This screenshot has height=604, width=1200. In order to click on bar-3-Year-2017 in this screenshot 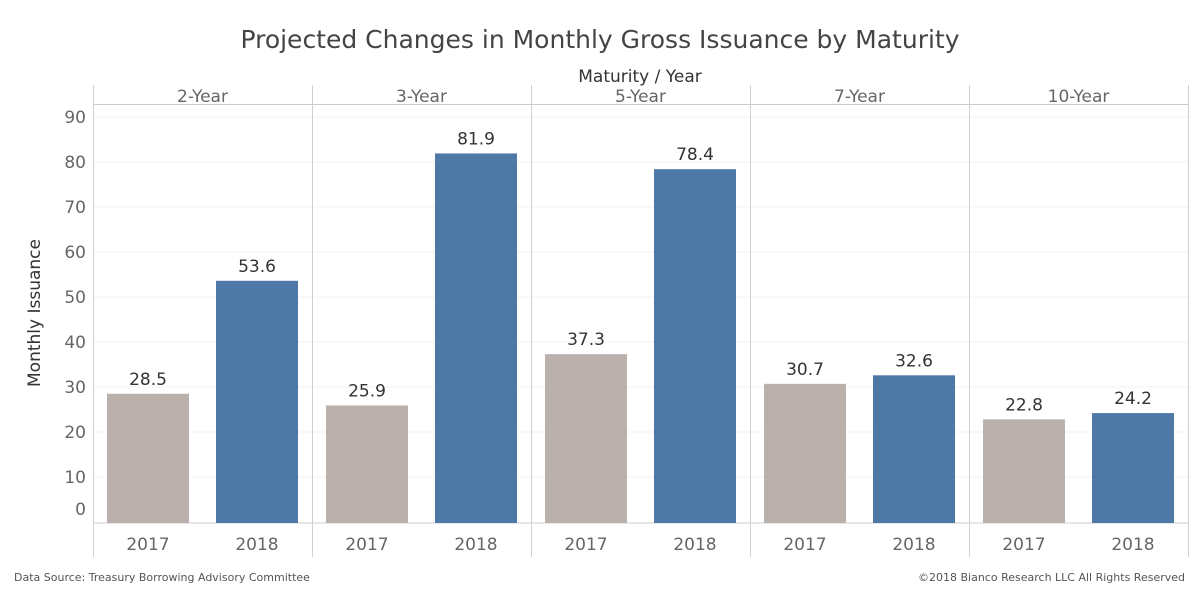, I will do `click(367, 464)`.